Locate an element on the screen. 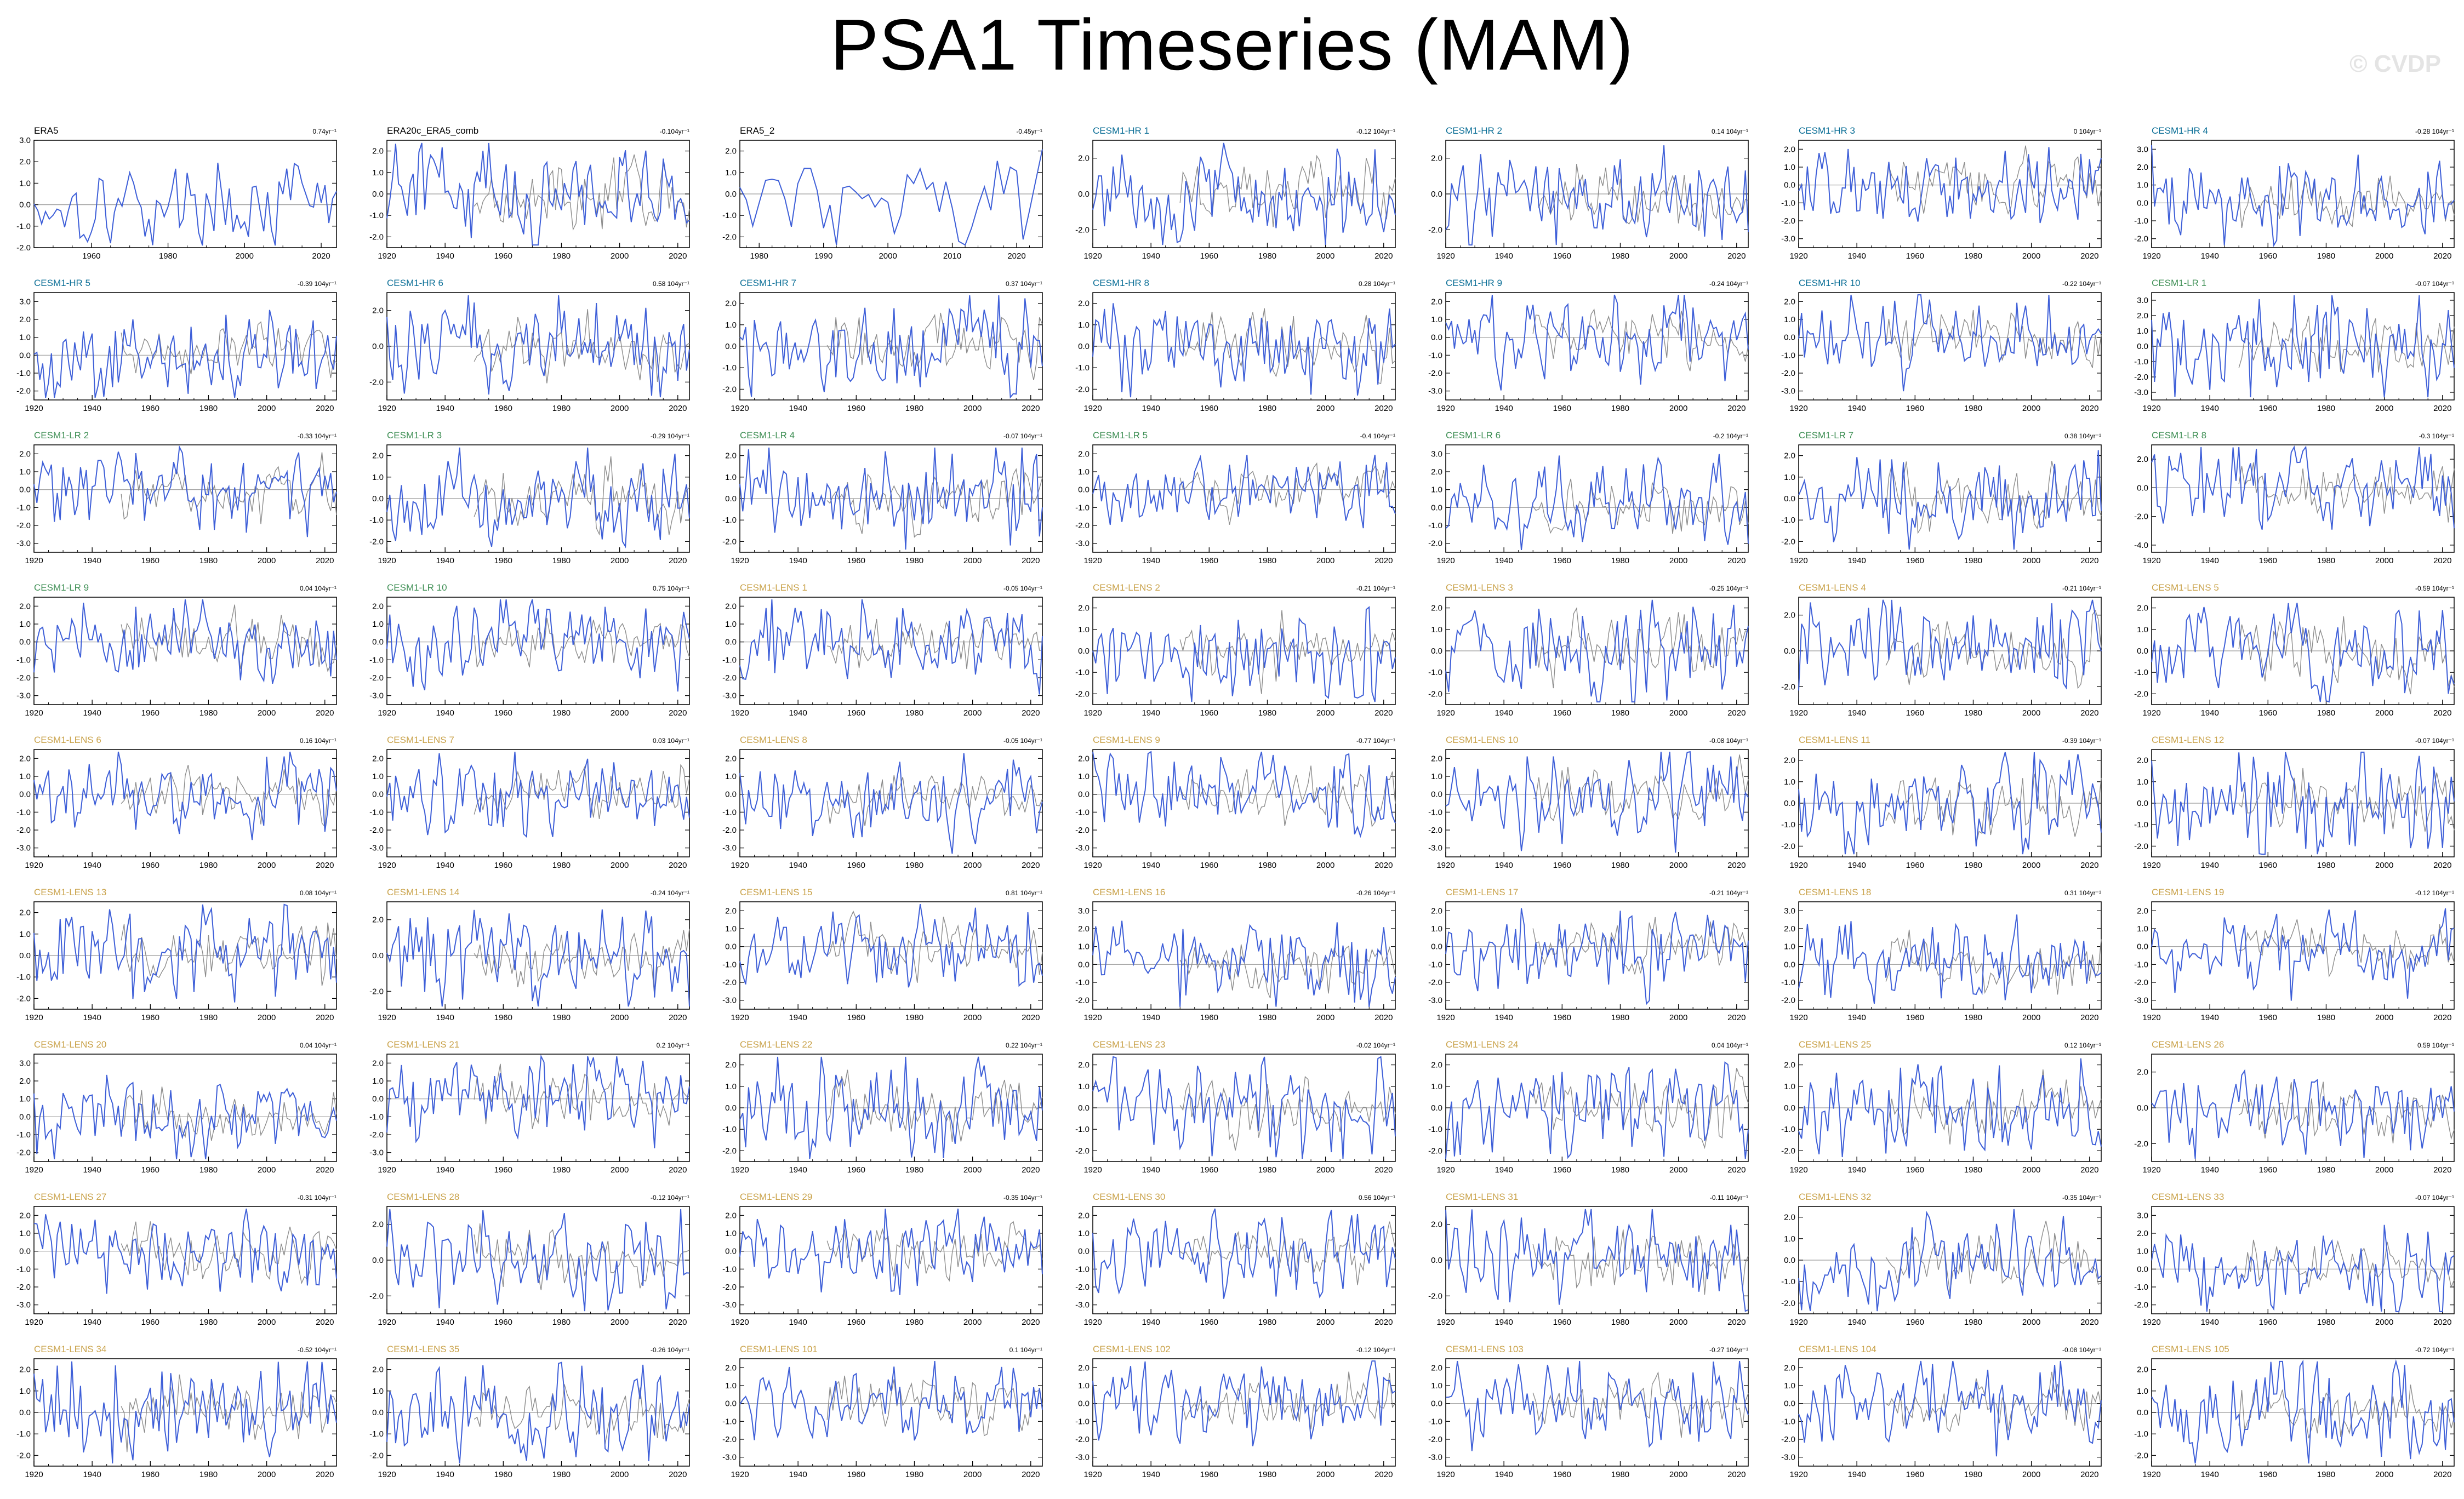 Image resolution: width=2464 pixels, height=1499 pixels. y-tick-label: -4.0 is located at coordinates (2141, 545).